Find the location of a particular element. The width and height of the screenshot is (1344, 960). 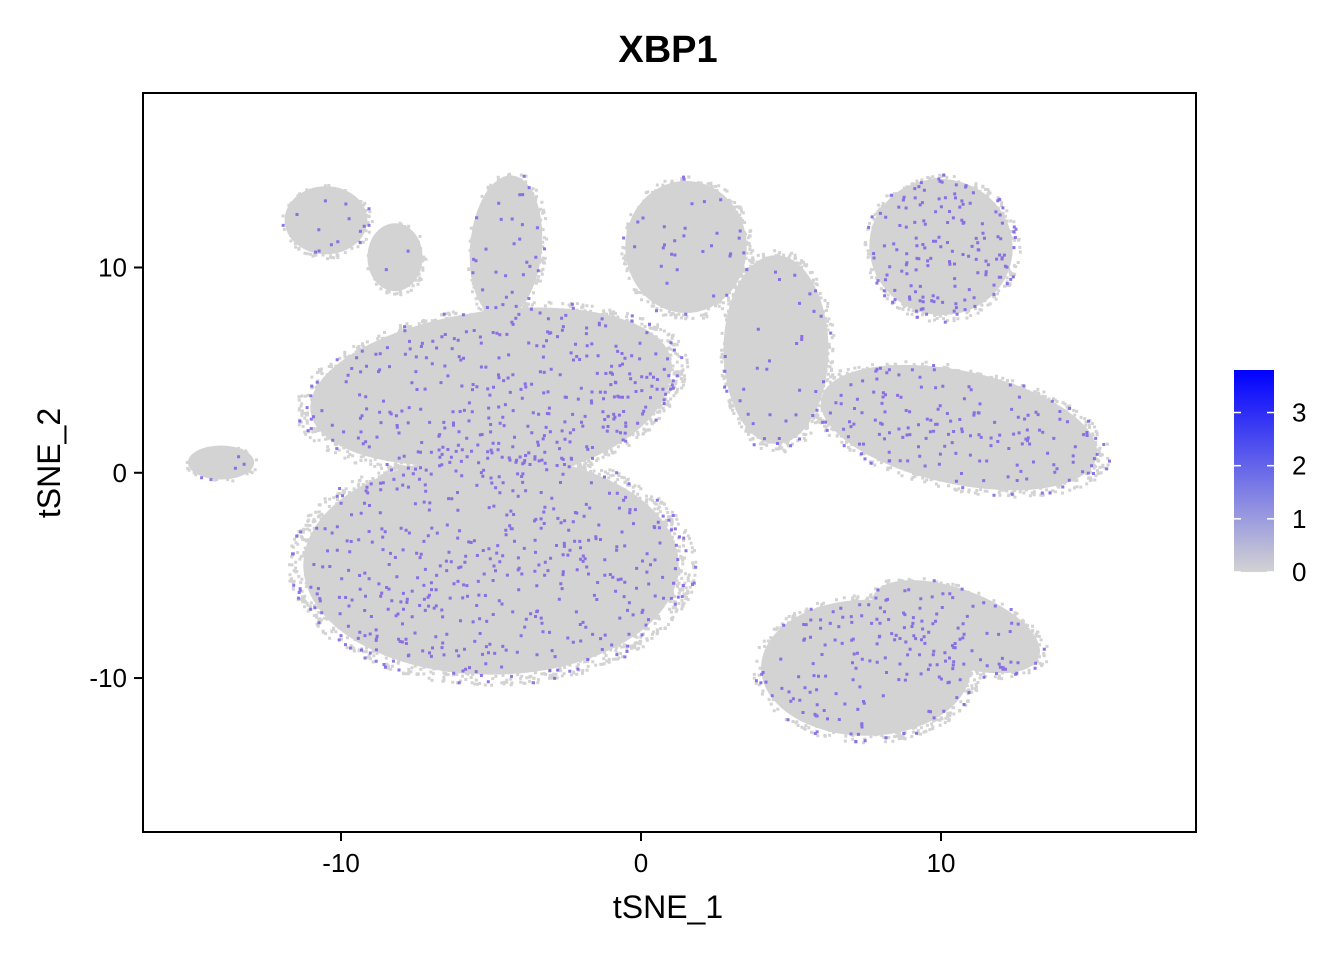

legend-colorbar: 0 1 2 3 is located at coordinates (1270, 478).